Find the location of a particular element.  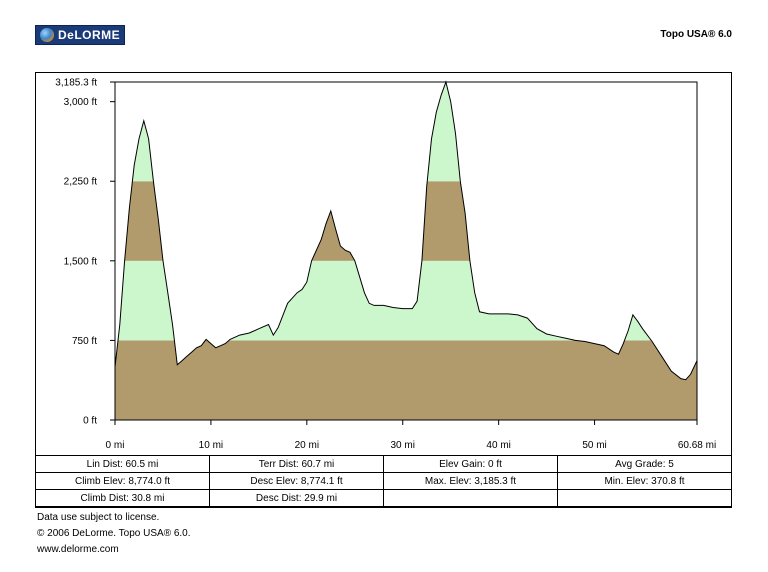

y-tick-label: 0 ft is located at coordinates (90, 421).